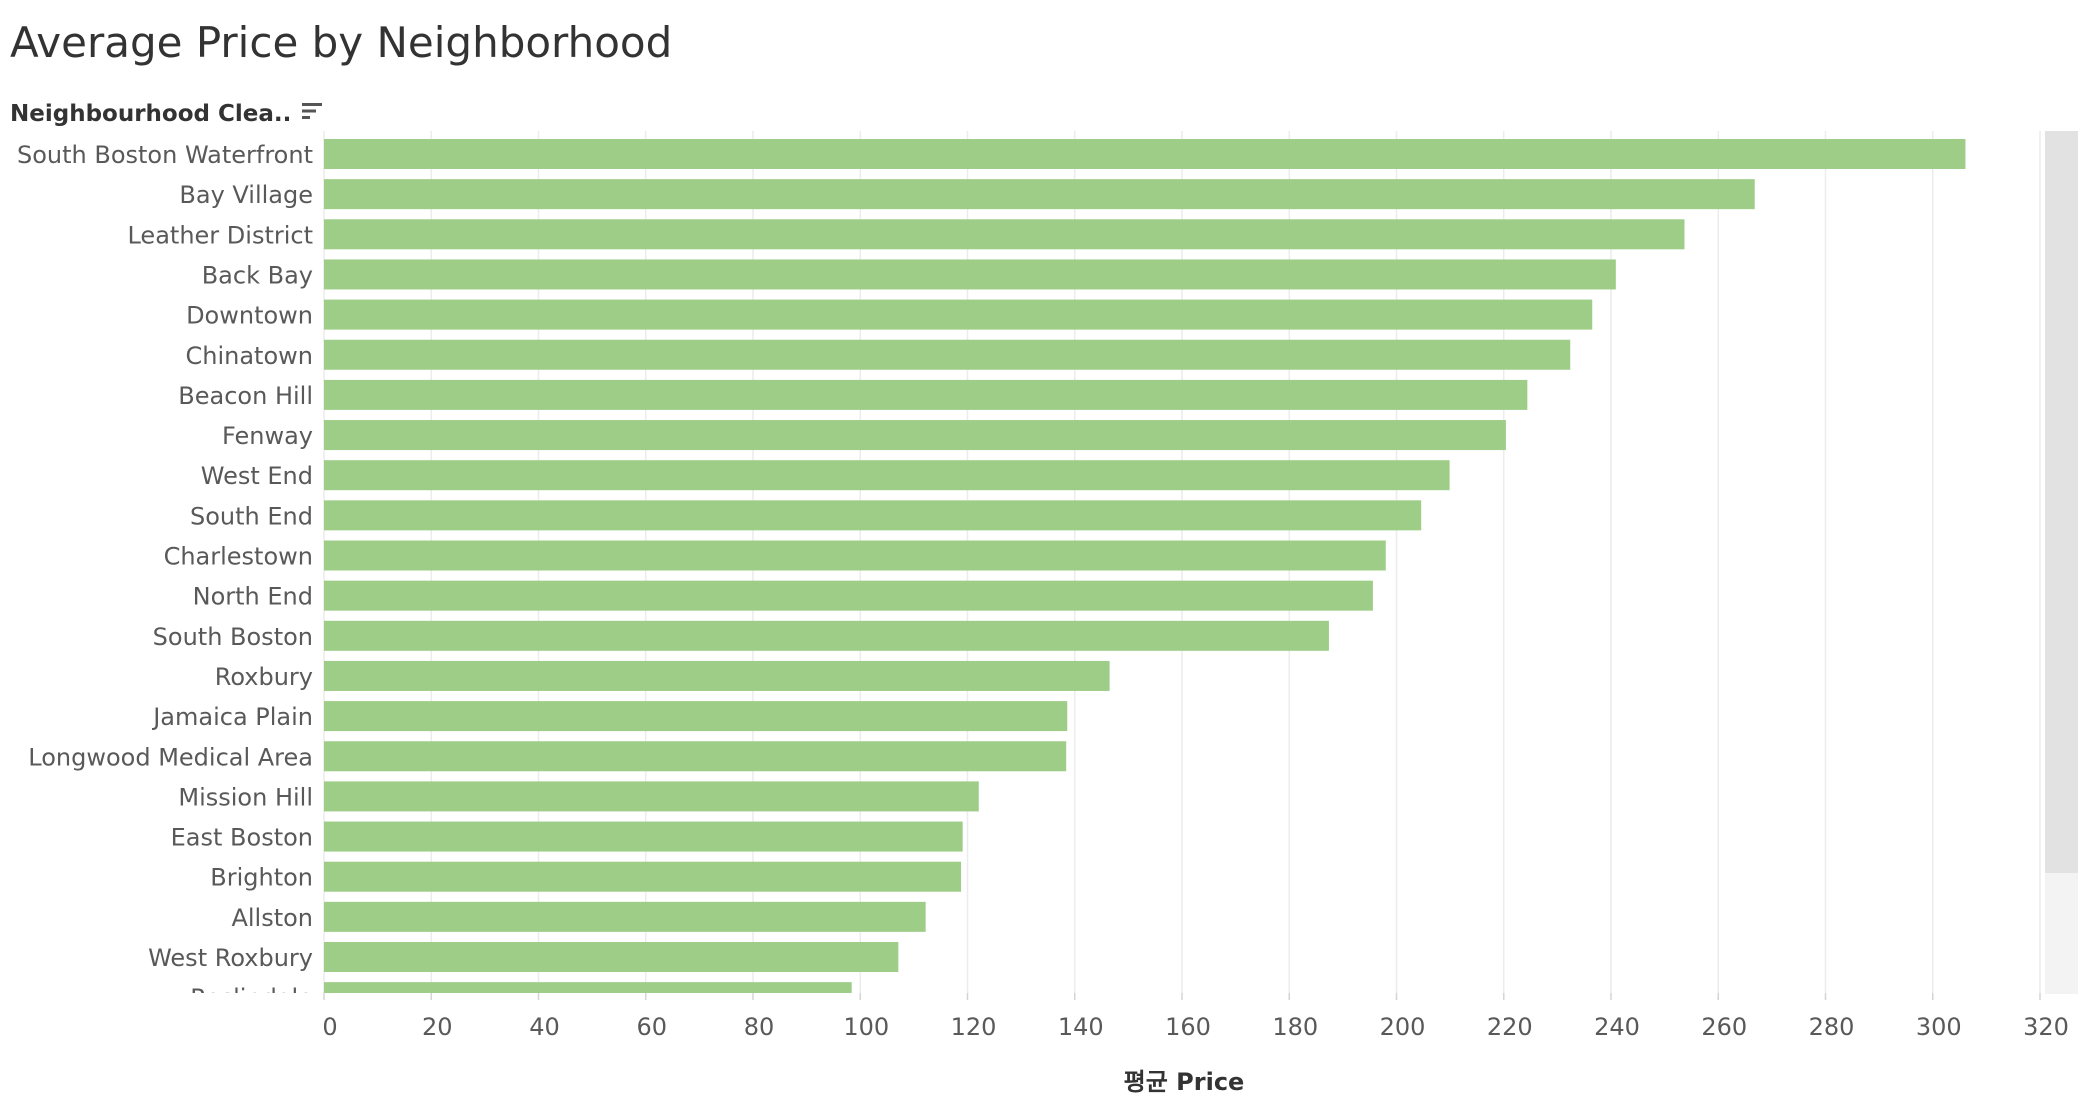 The height and width of the screenshot is (1106, 2080). I want to click on x-tick-label: 0, so click(329, 1027).